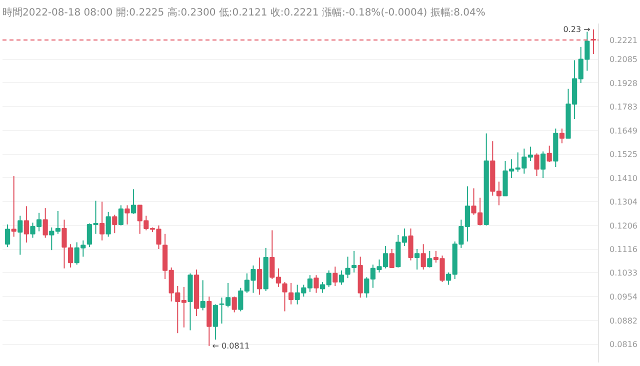  I want to click on y-tick-label: 0.1525, so click(624, 155).